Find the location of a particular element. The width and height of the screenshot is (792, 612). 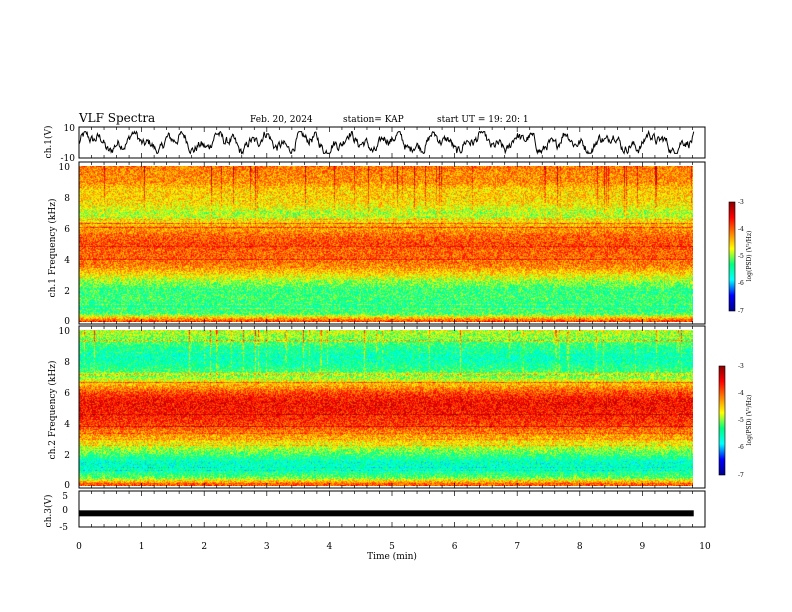

date-label: Feb. 20, 2024 is located at coordinates (281, 120).